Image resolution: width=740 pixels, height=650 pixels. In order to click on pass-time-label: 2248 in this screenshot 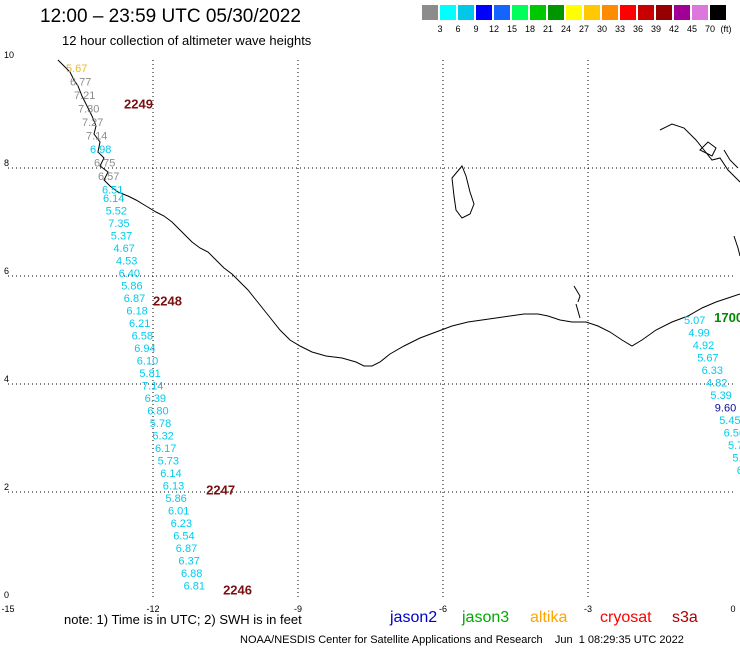, I will do `click(167, 301)`.